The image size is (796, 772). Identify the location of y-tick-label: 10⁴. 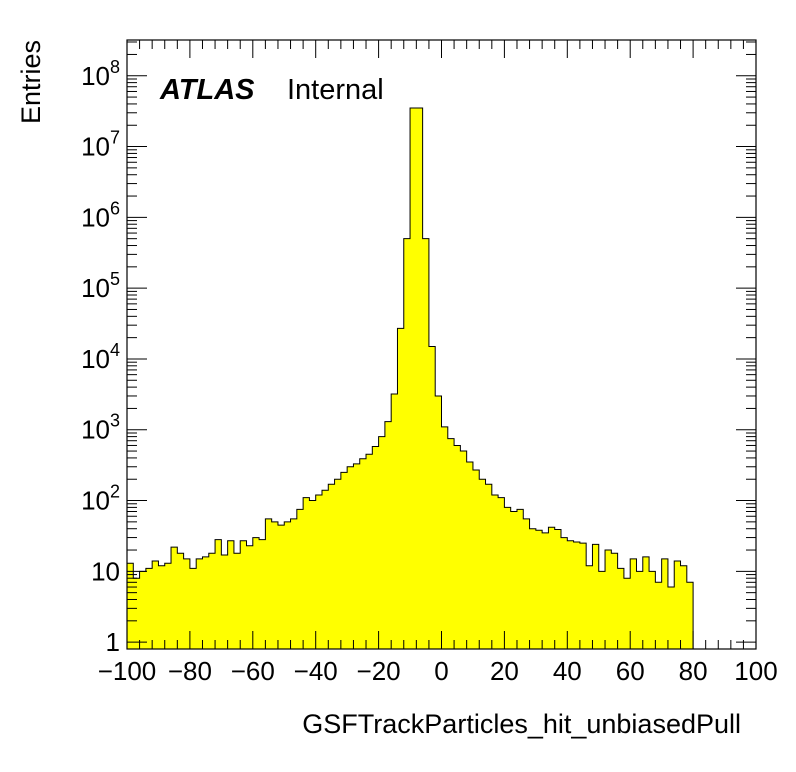
(100, 357).